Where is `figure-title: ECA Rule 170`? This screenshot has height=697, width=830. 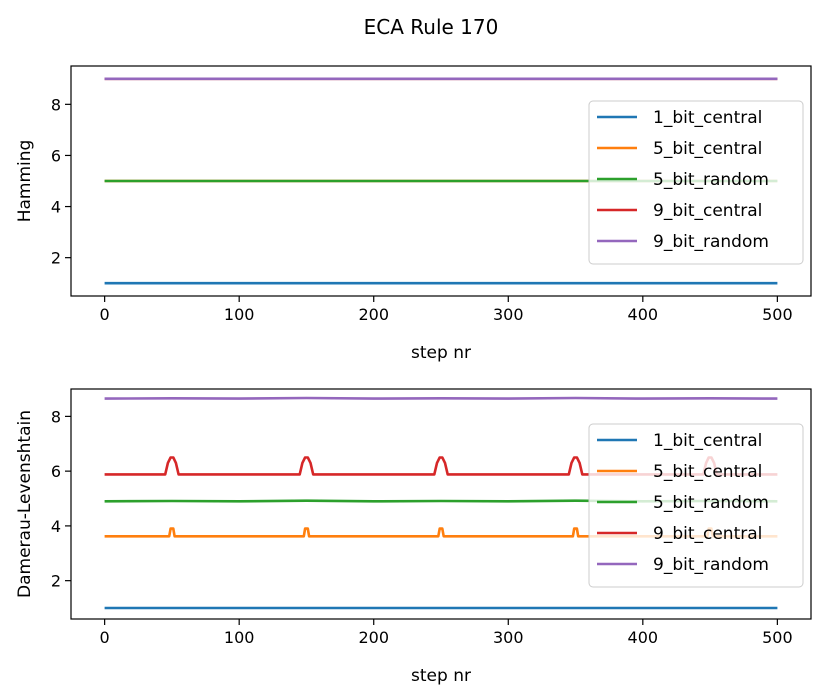 figure-title: ECA Rule 170 is located at coordinates (431, 27).